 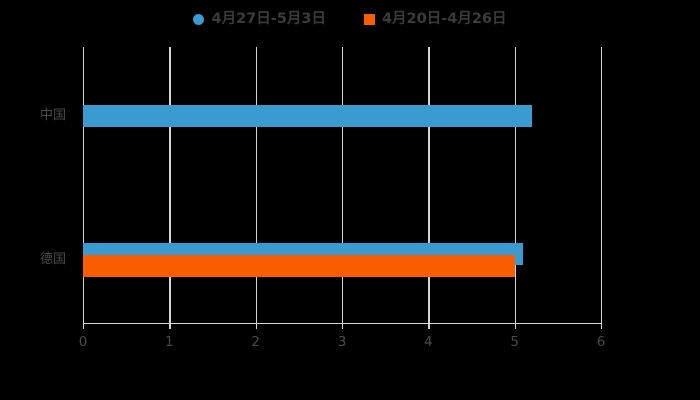 I want to click on y-axis-labels: 中国 德国, so click(x=36, y=200).